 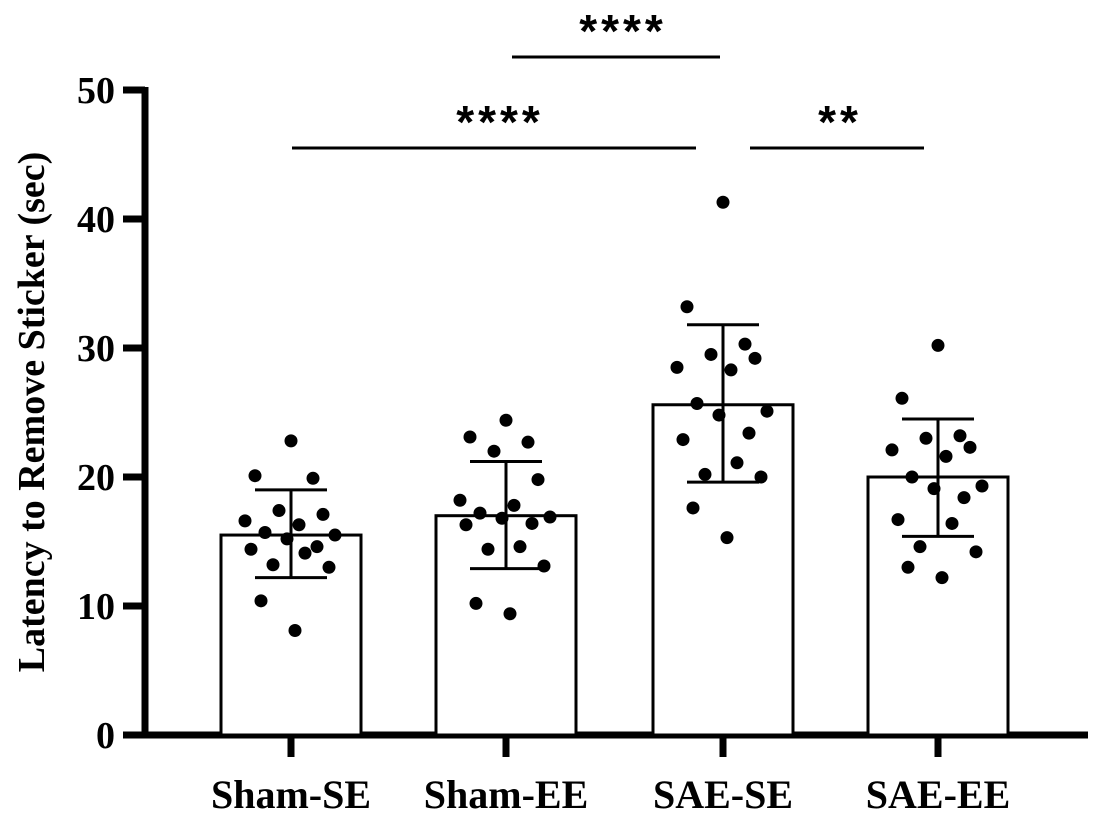 What do you see at coordinates (608, 77) in the screenshot?
I see `significance-brackets: **********` at bounding box center [608, 77].